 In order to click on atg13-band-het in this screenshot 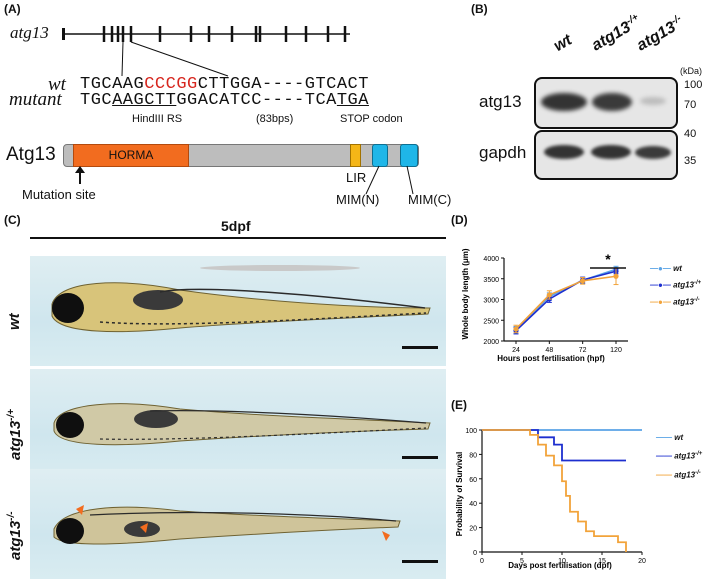, I will do `click(612, 102)`.